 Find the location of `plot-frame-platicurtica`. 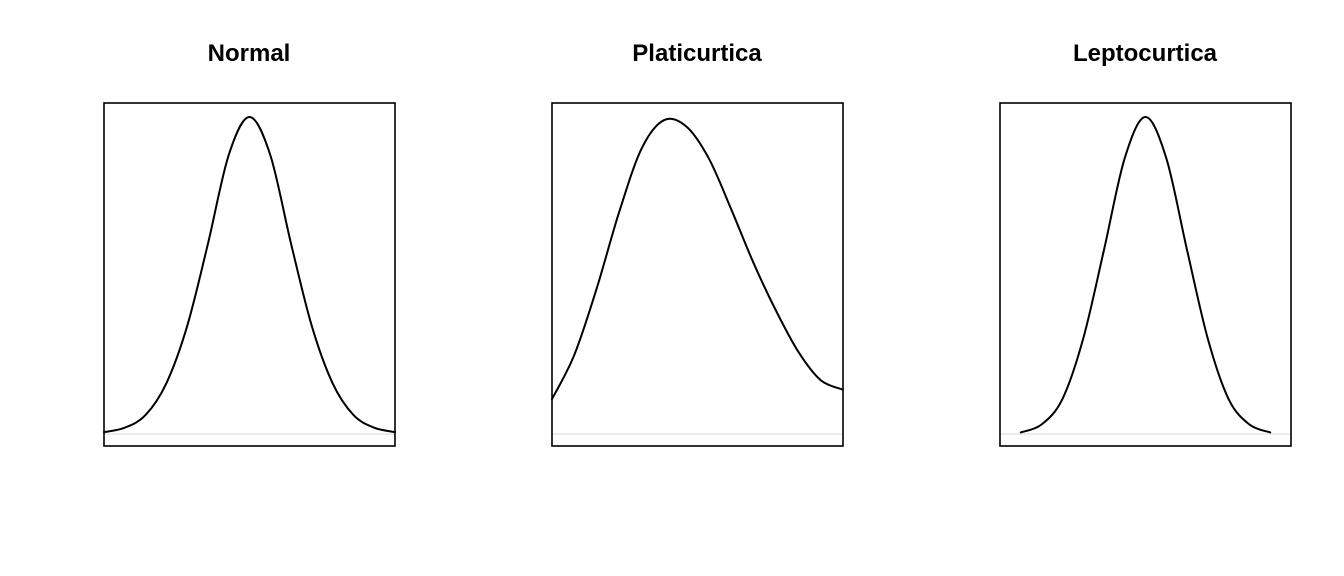

plot-frame-platicurtica is located at coordinates (697, 274).